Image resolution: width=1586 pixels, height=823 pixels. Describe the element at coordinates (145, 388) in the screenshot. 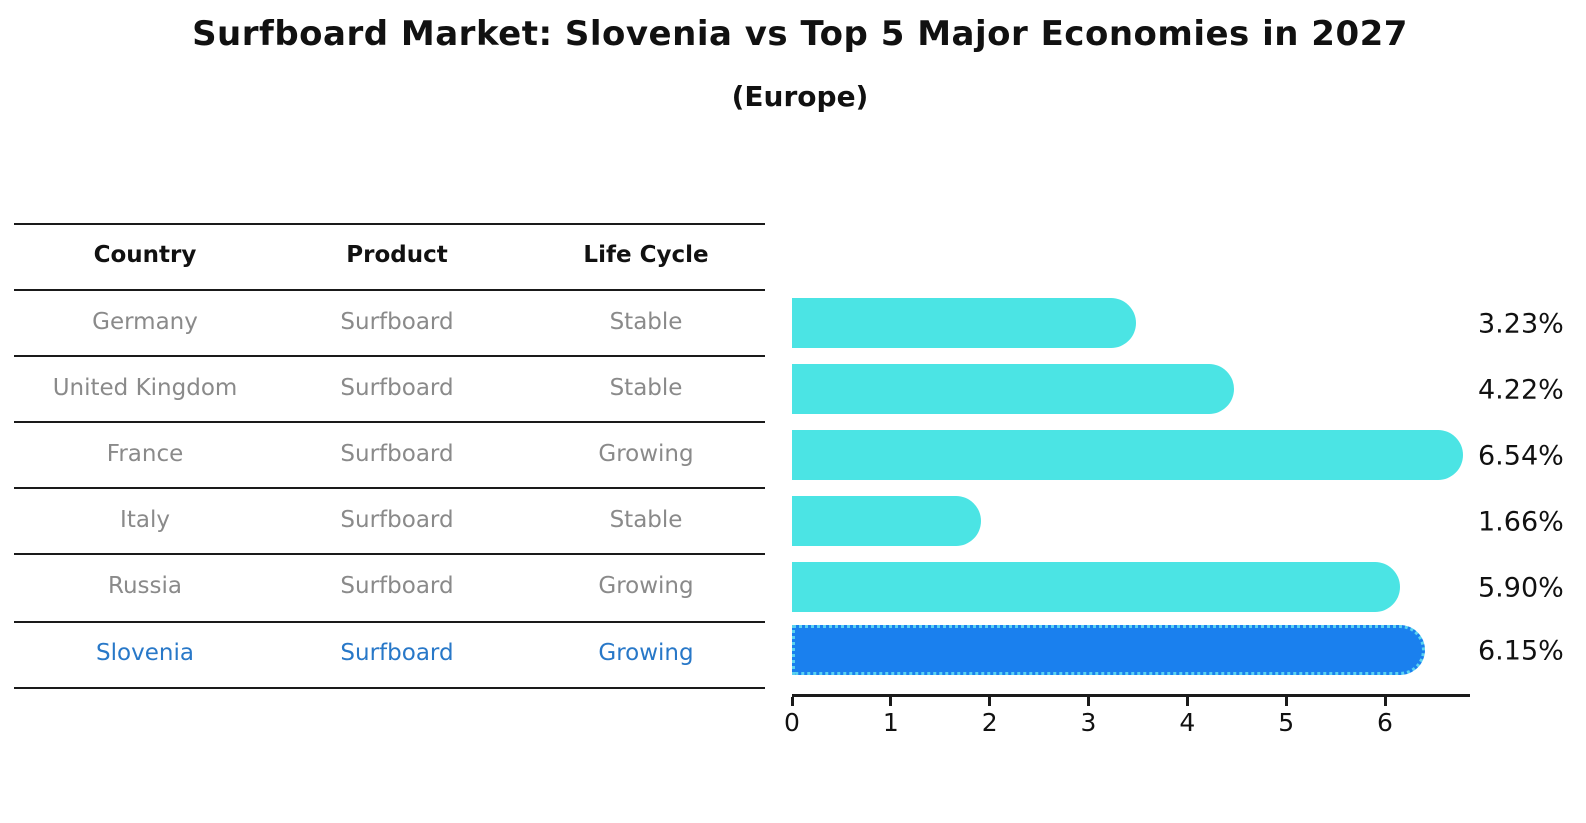

I see `table-cell-country: United Kingdom` at that location.